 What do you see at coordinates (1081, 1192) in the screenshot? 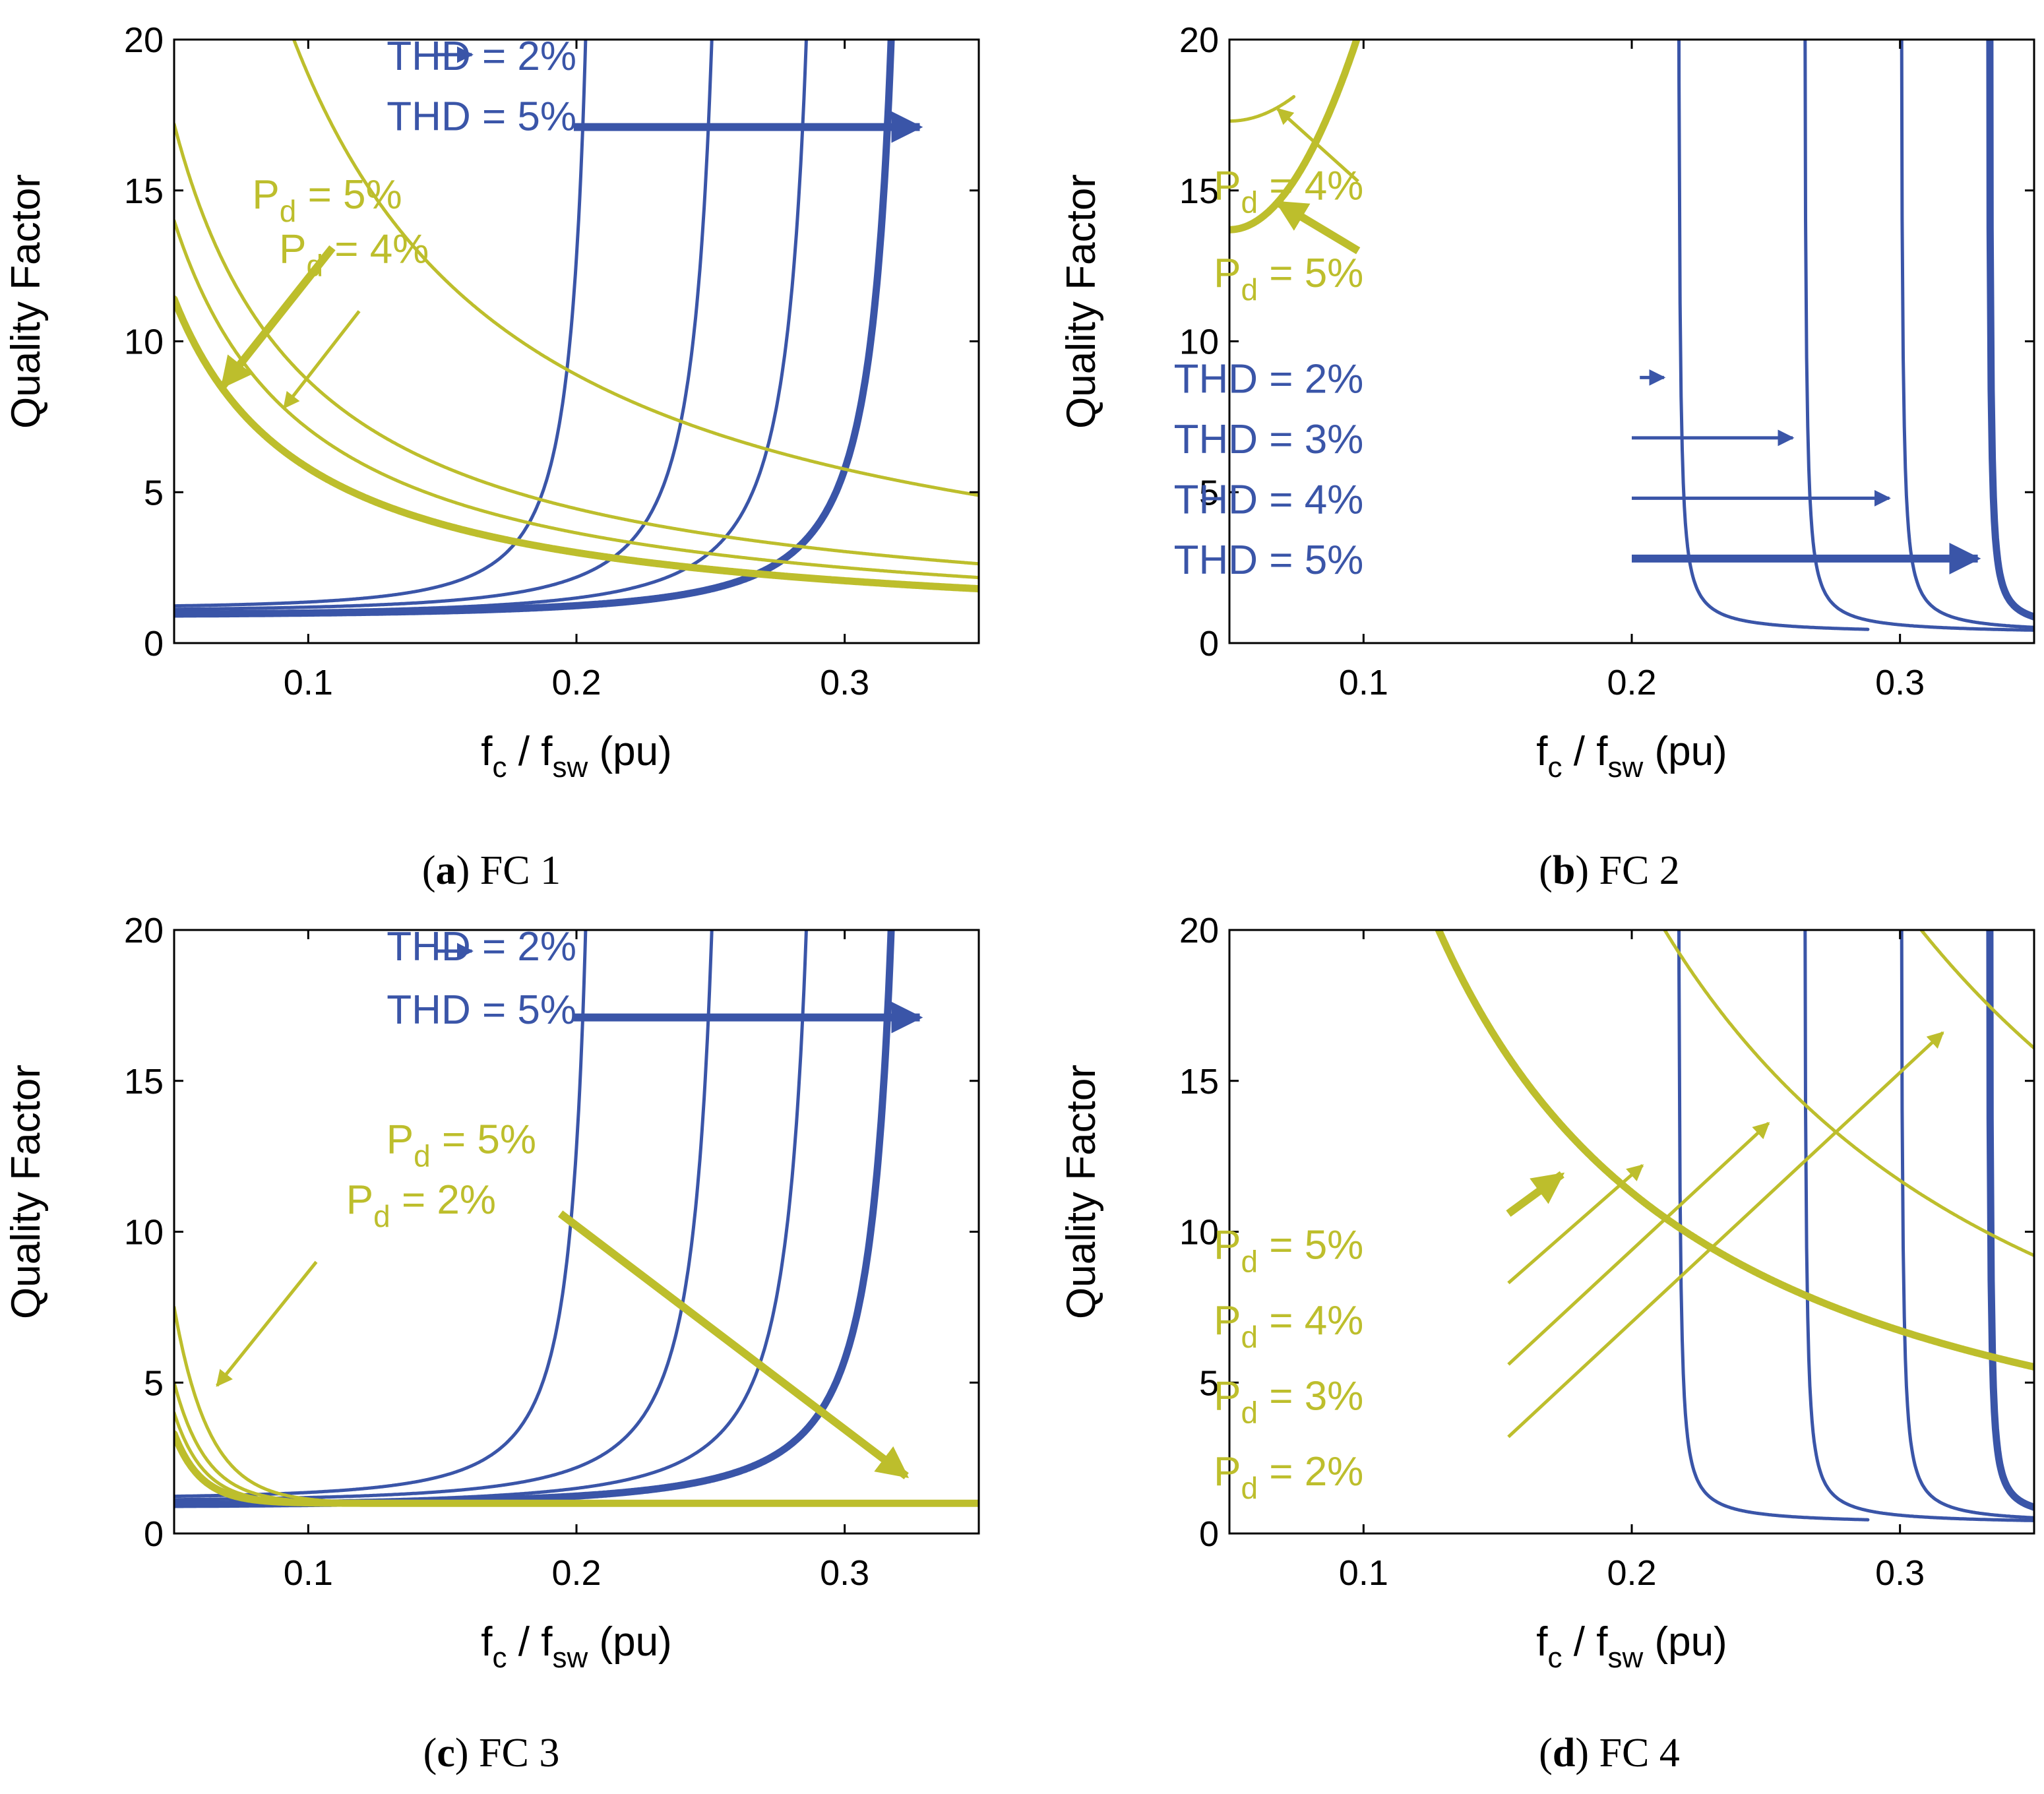
I see `panel-d-ylabel: Quality Factor` at bounding box center [1081, 1192].